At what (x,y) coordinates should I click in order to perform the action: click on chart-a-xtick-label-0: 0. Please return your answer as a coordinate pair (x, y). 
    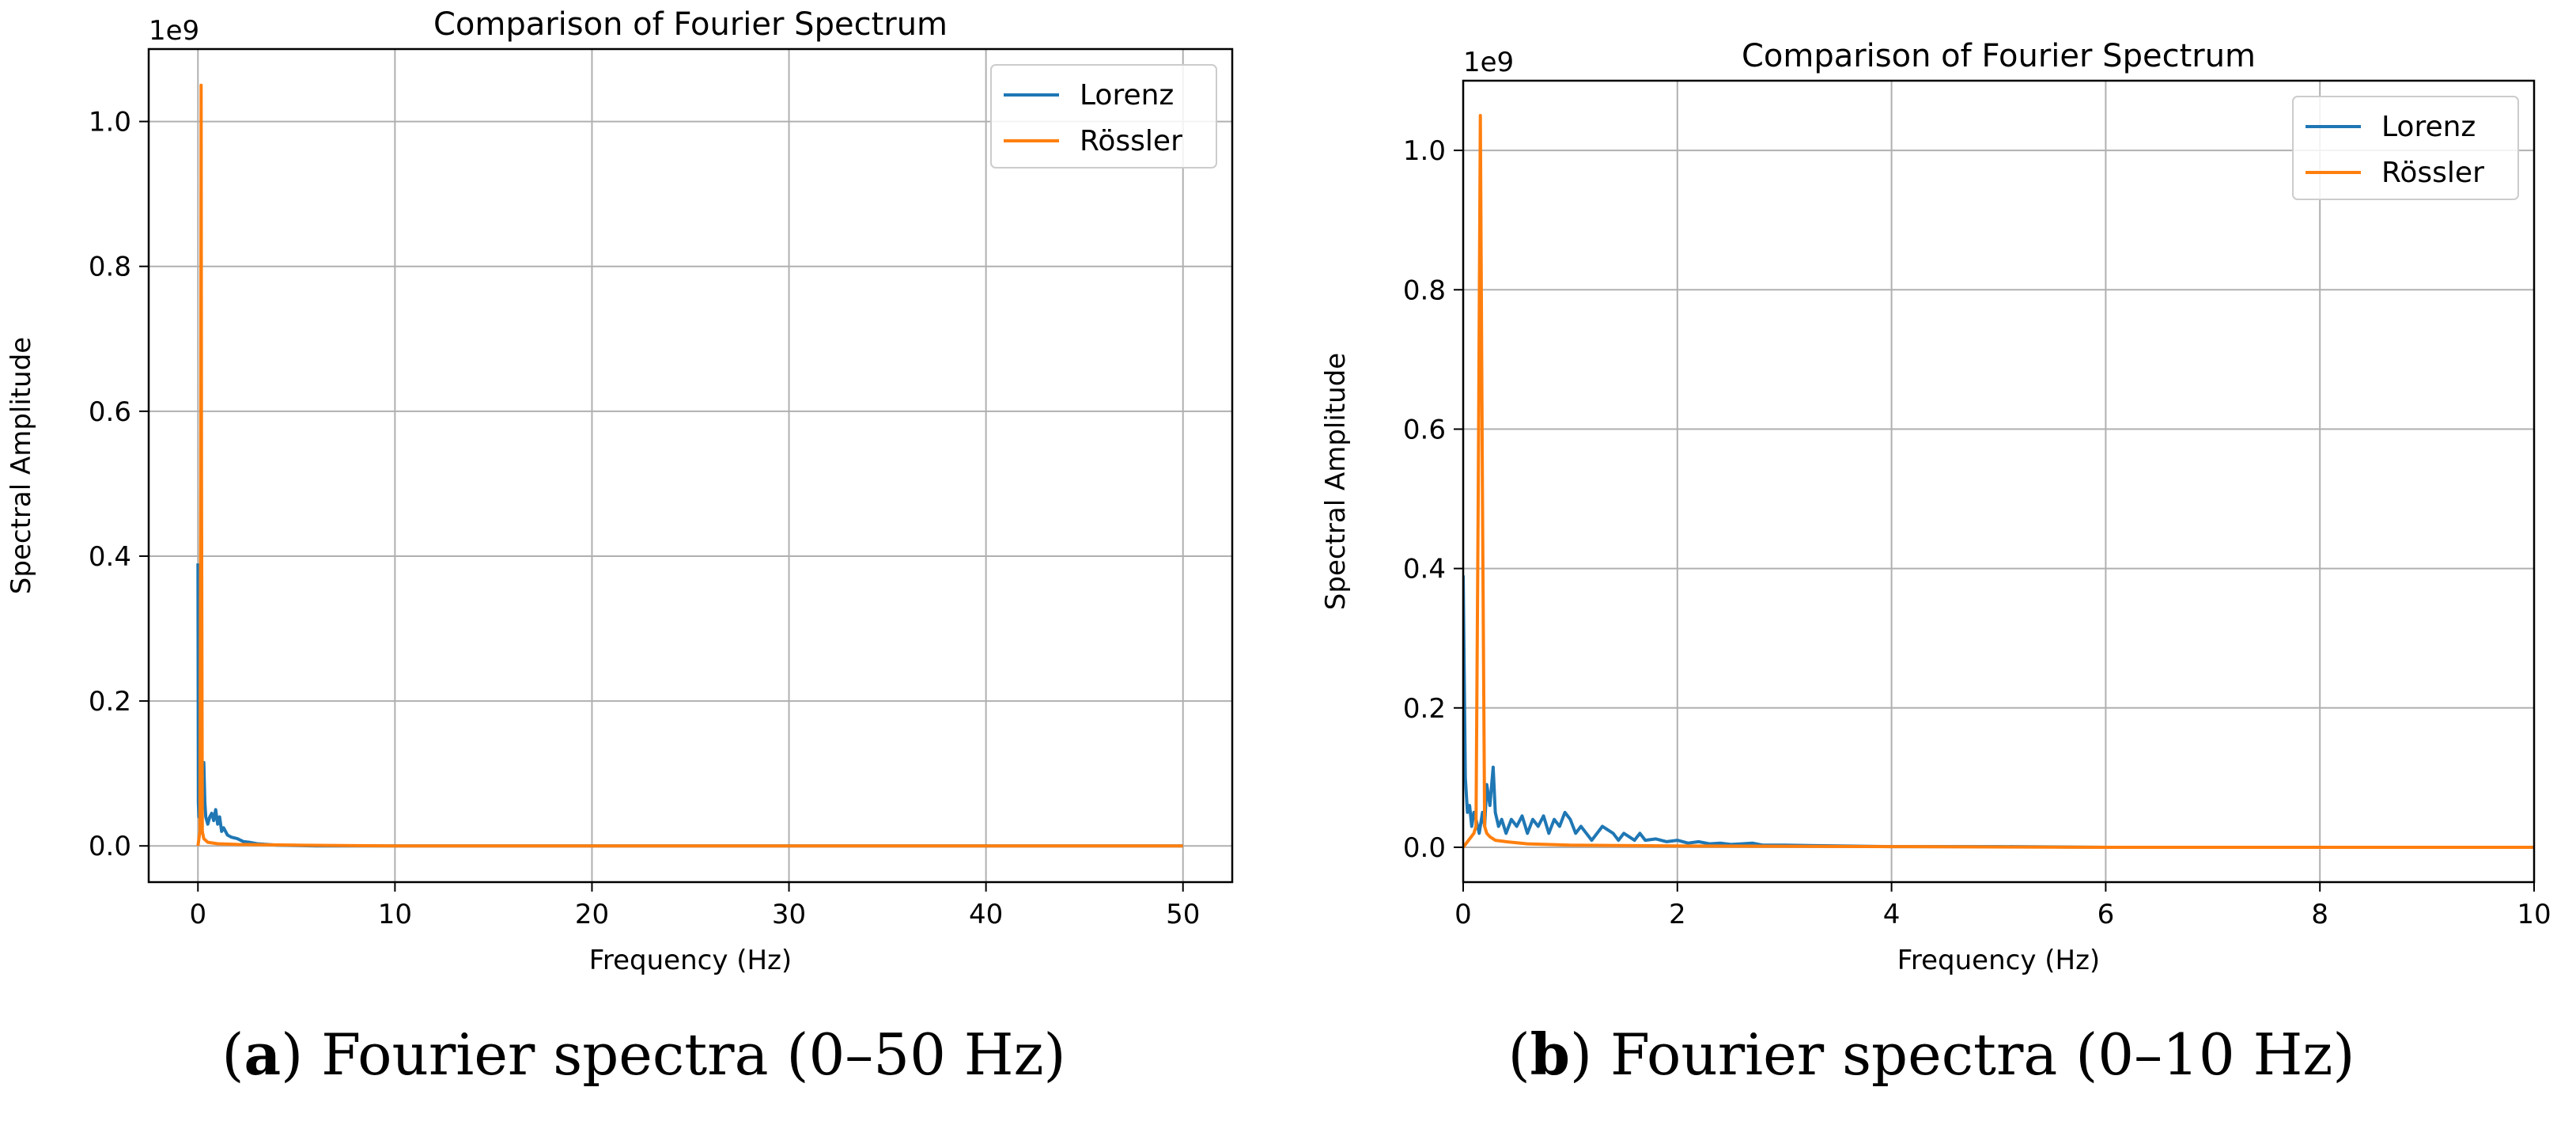
    Looking at the image, I should click on (198, 915).